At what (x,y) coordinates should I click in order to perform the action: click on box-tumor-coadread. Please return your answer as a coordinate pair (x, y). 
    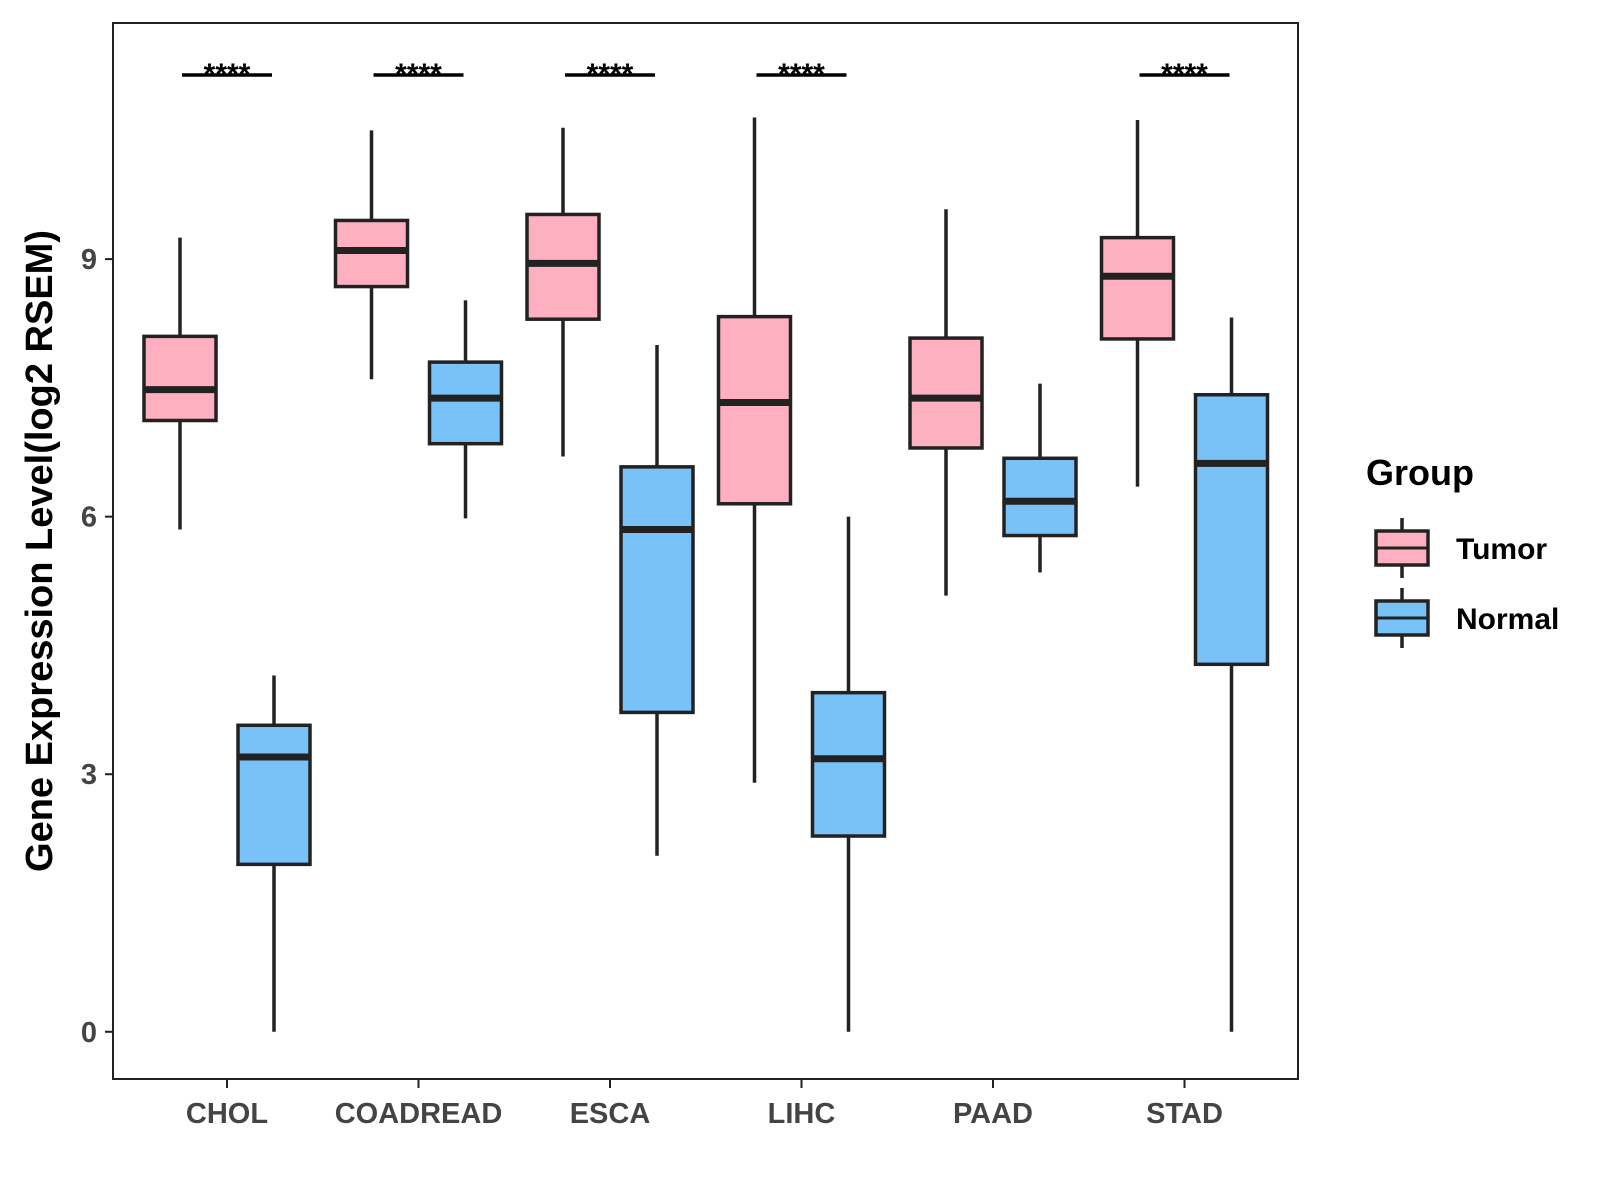
    Looking at the image, I should click on (371, 255).